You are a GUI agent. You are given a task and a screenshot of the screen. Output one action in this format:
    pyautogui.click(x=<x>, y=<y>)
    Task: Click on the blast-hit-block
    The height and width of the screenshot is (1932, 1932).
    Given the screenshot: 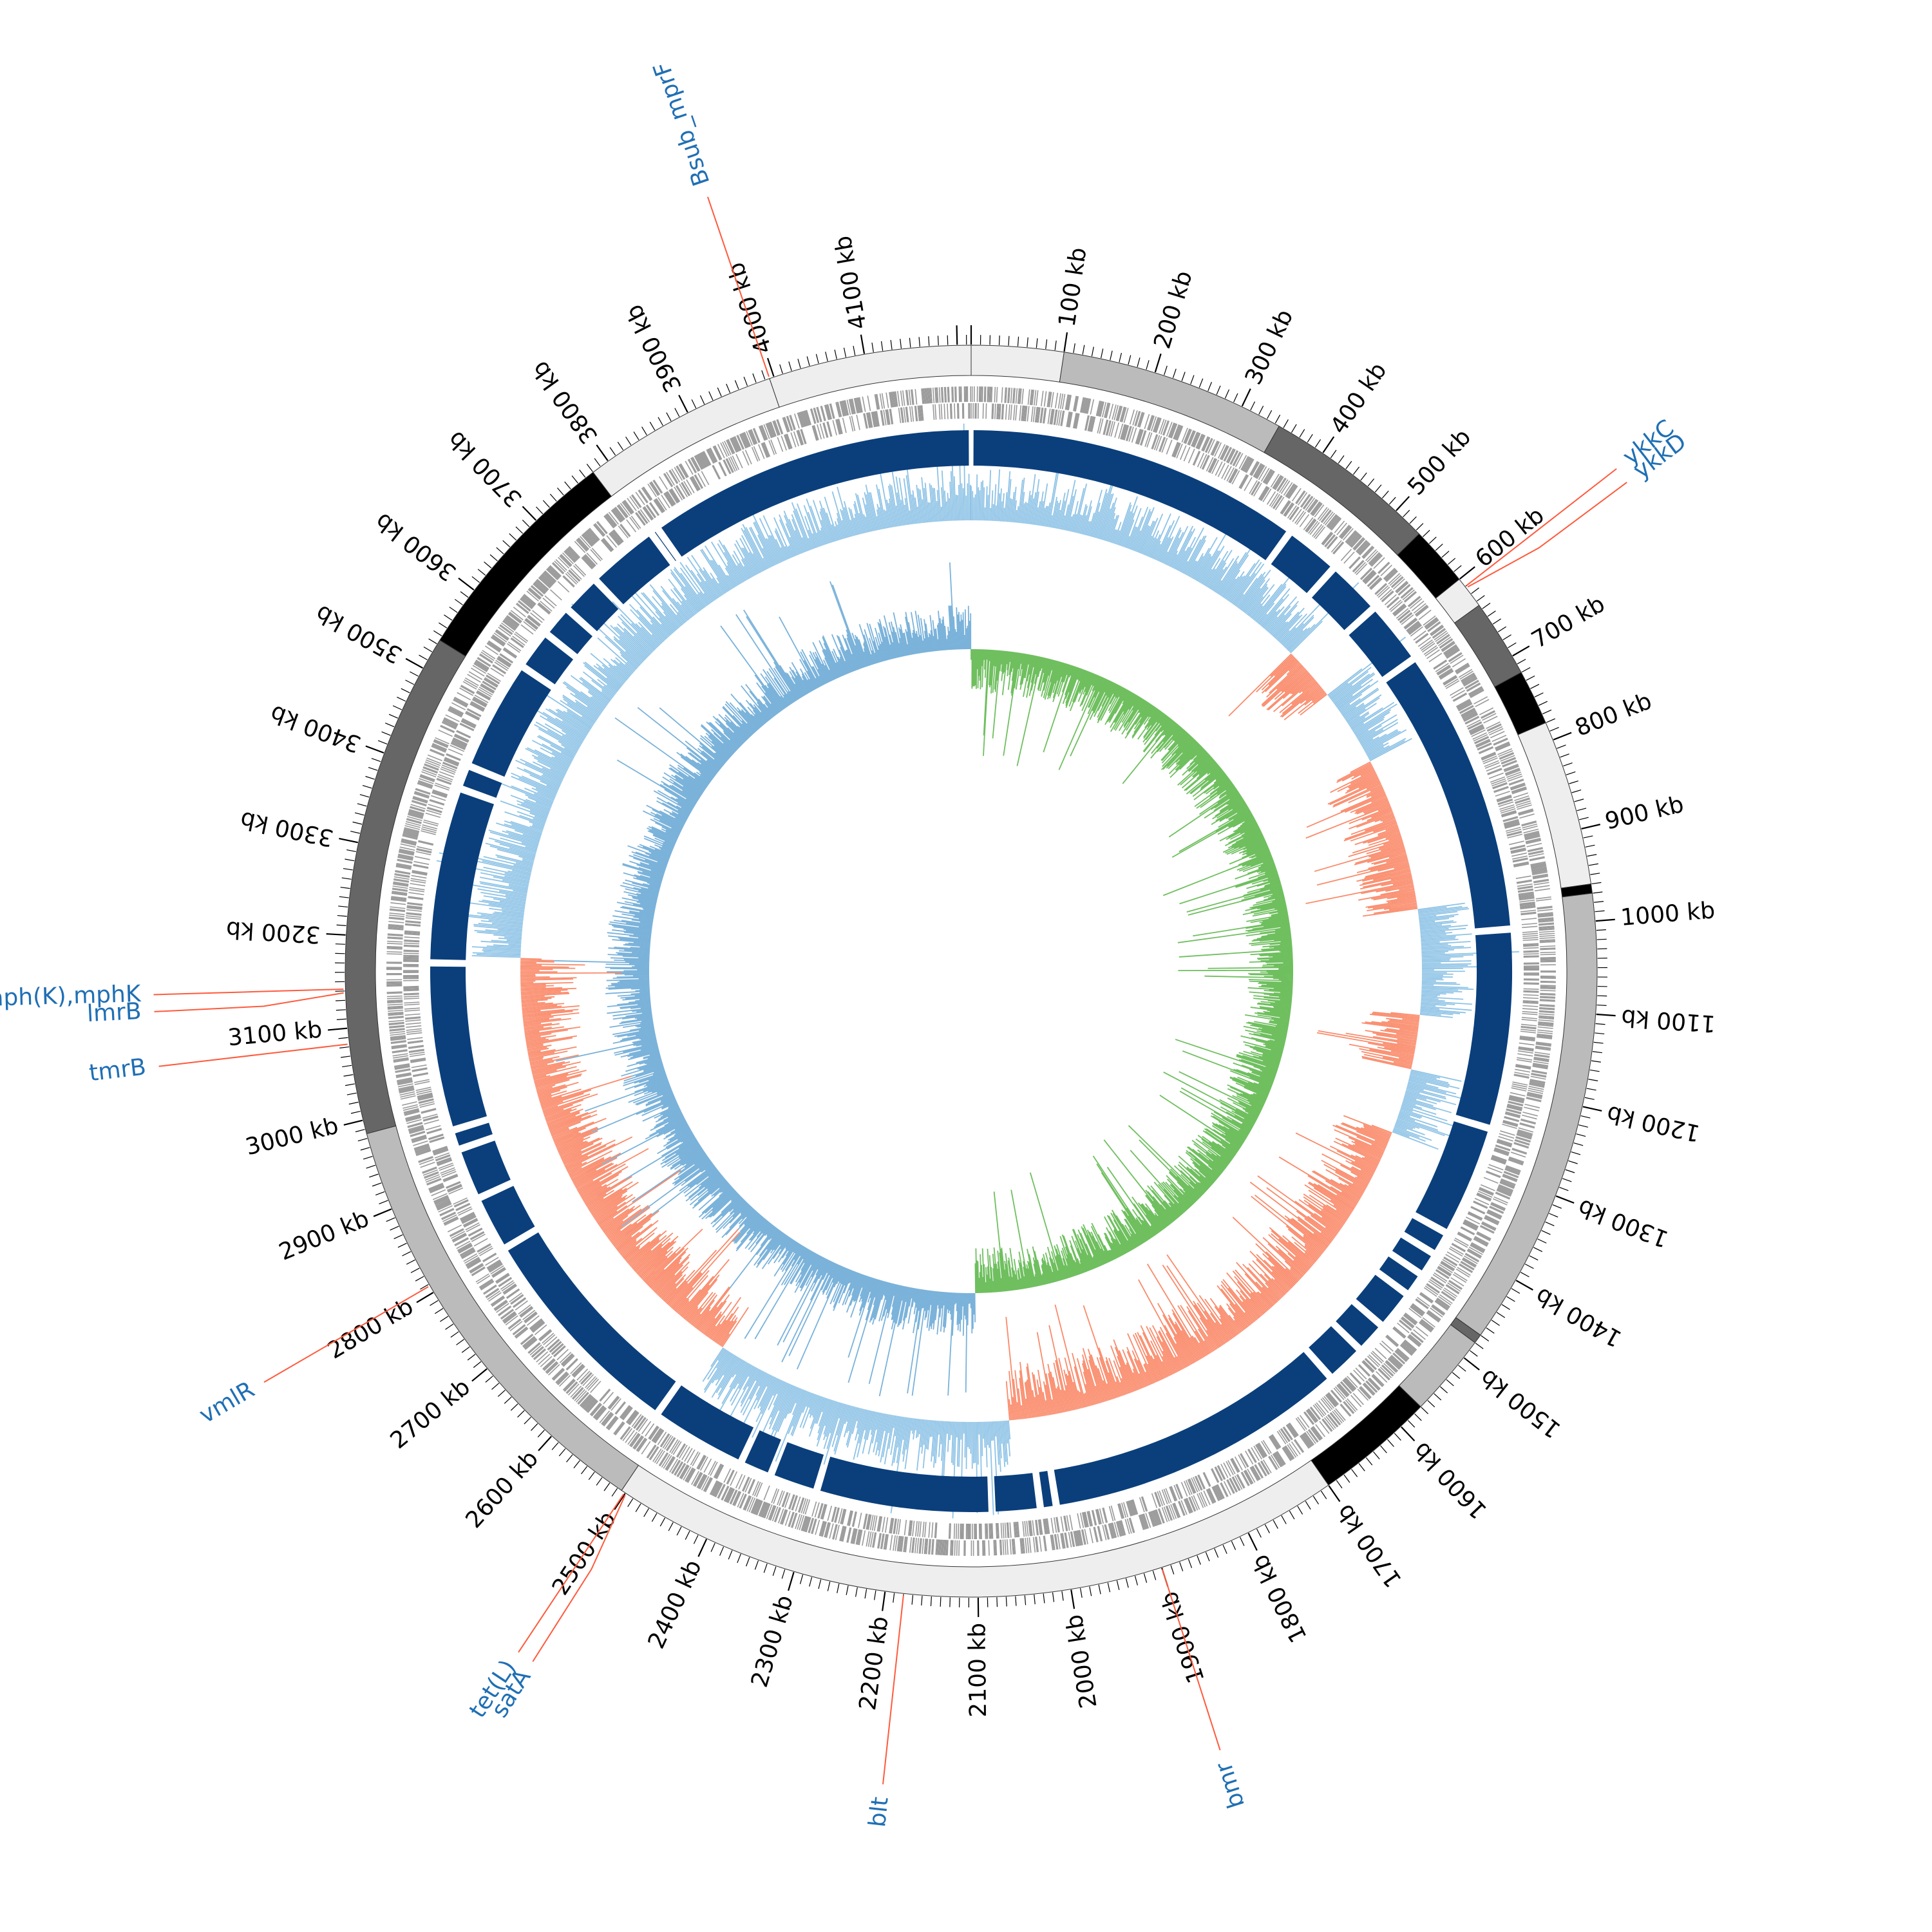 What is the action you would take?
    pyautogui.click(x=1452, y=1175)
    